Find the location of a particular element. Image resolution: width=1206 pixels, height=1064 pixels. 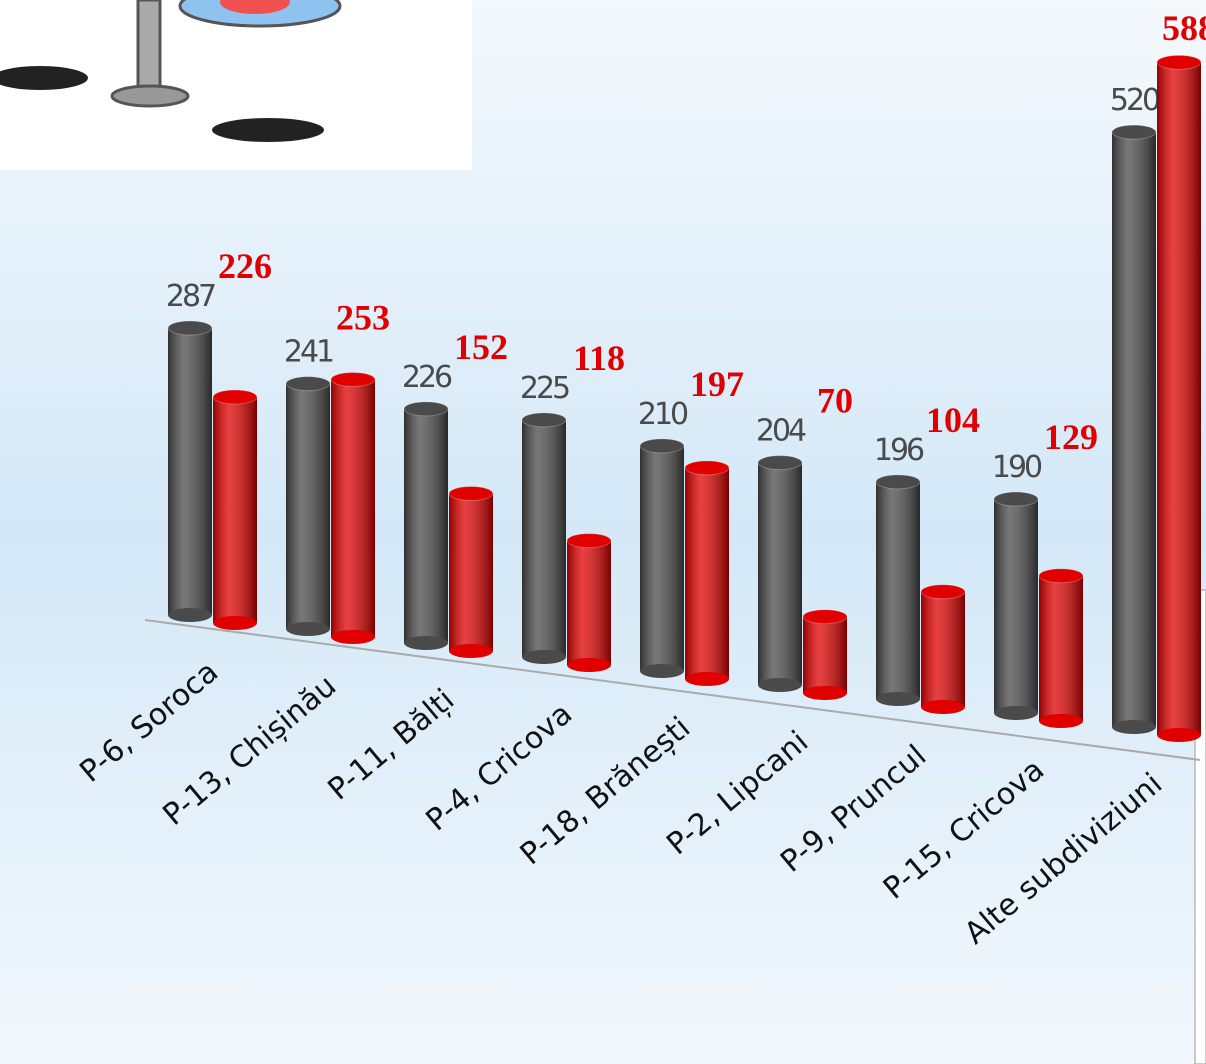

value-label: 520 is located at coordinates (1135, 100).